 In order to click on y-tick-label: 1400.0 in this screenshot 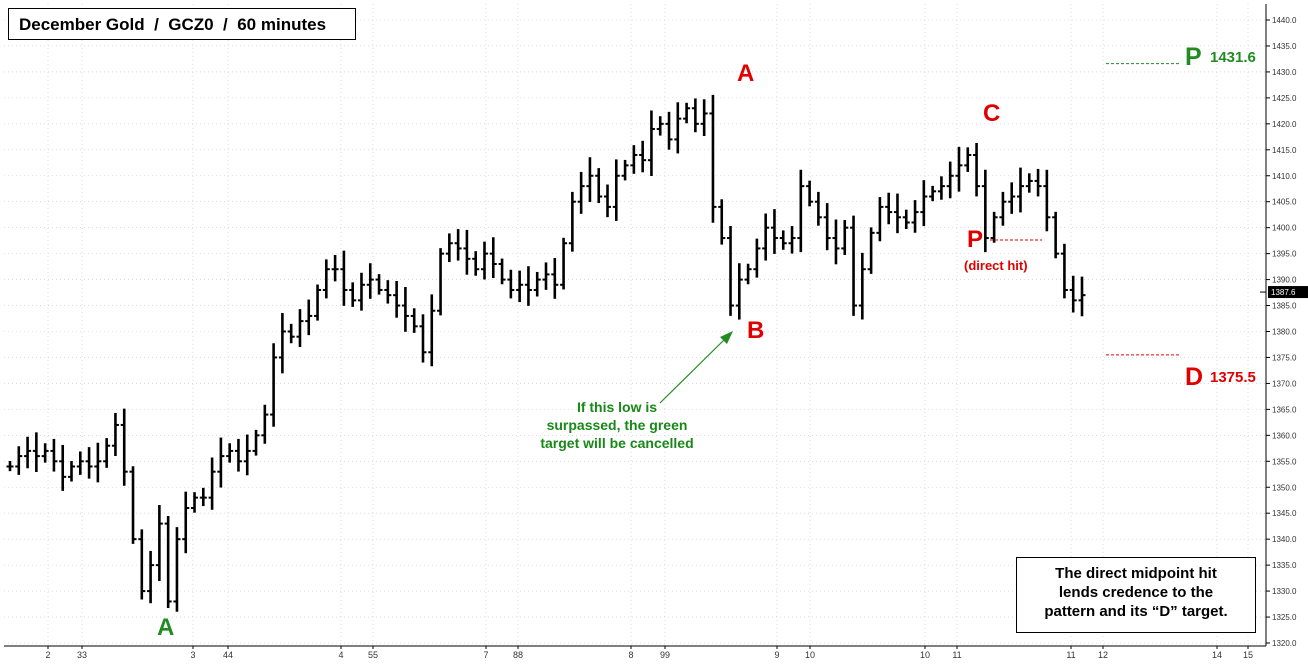, I will do `click(1284, 228)`.